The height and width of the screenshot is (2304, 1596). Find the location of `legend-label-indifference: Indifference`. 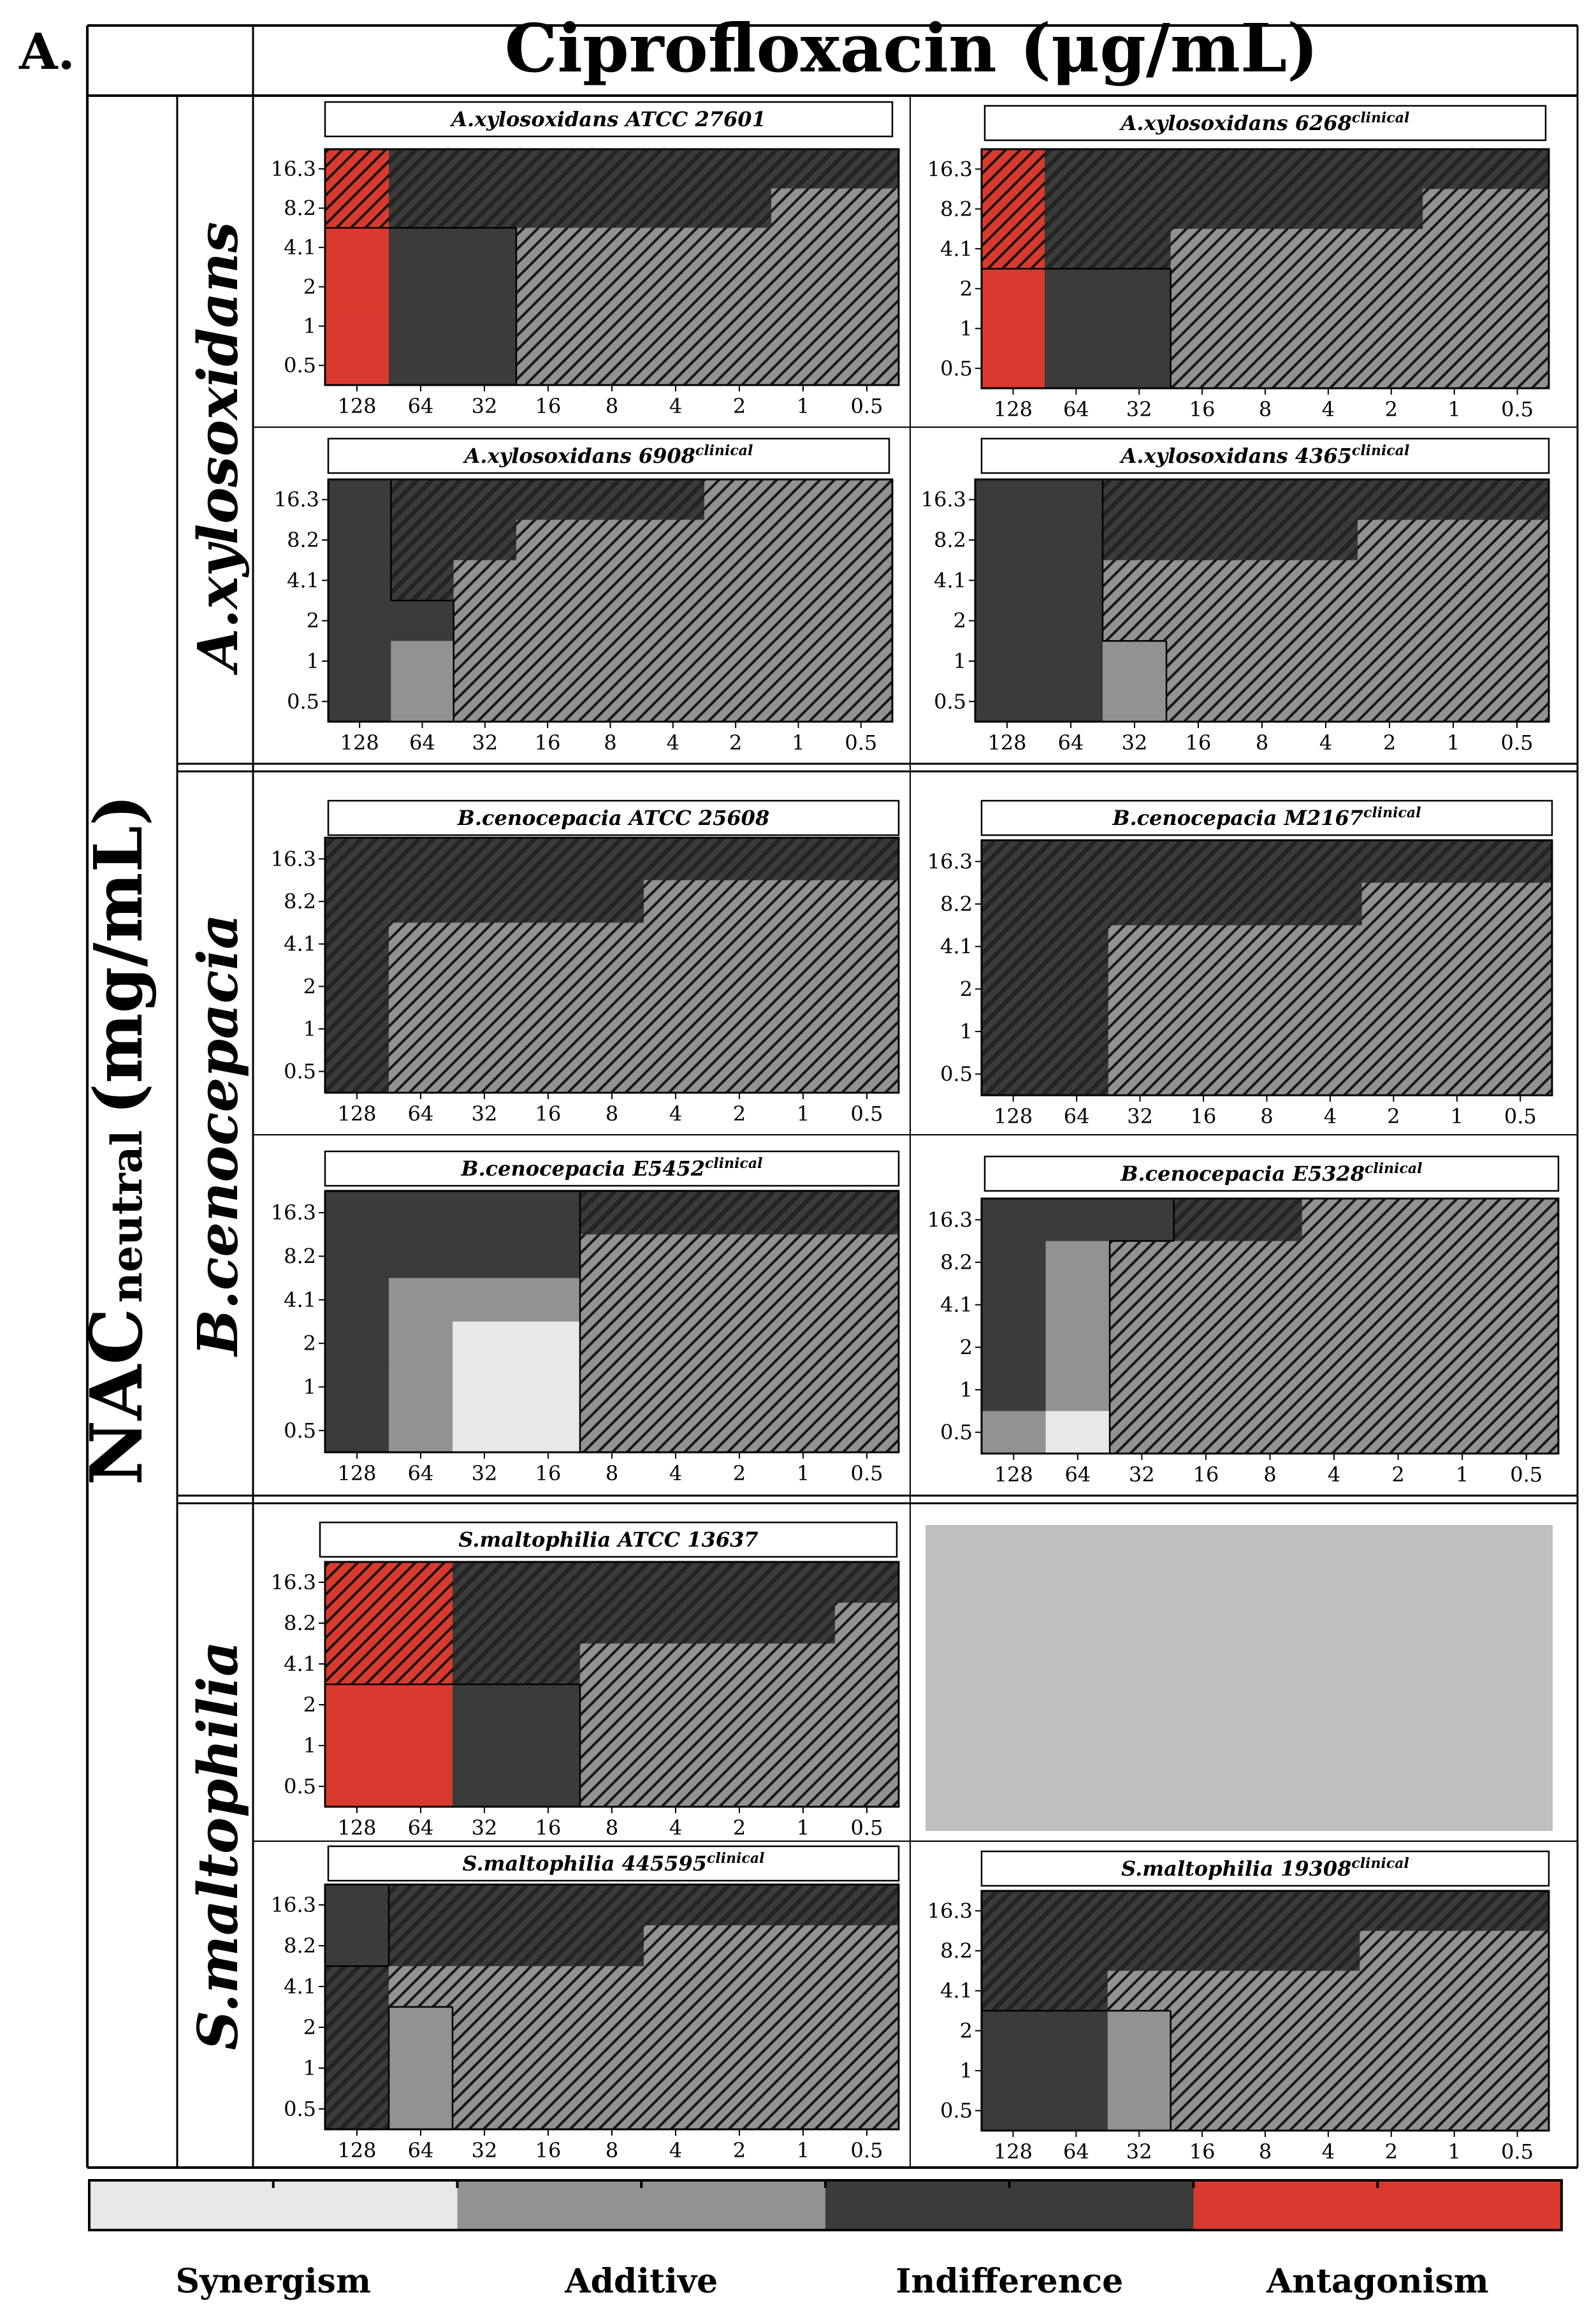

legend-label-indifference: Indifference is located at coordinates (1009, 2281).